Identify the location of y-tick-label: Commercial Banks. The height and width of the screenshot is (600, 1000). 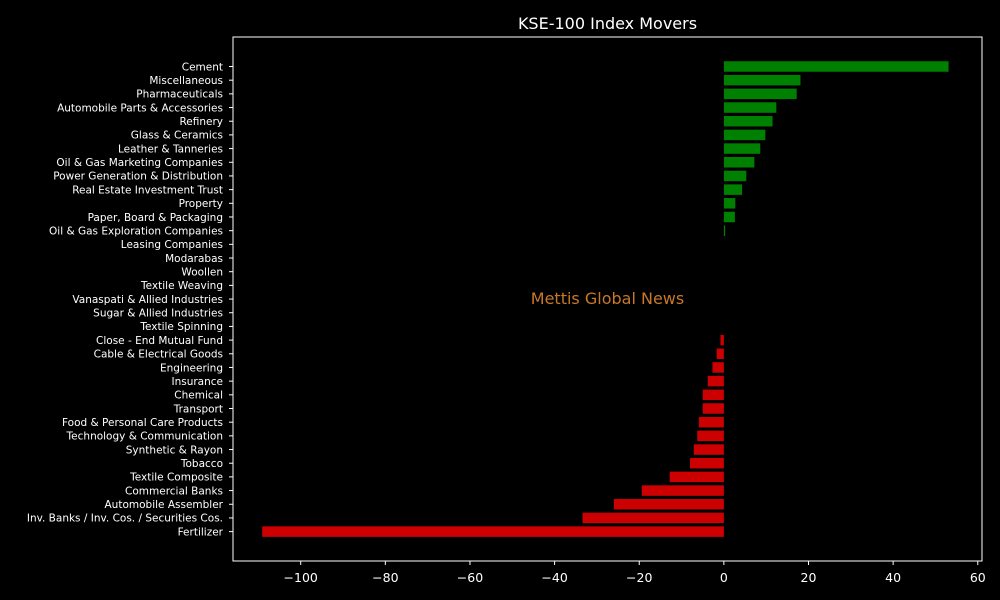
(174, 491).